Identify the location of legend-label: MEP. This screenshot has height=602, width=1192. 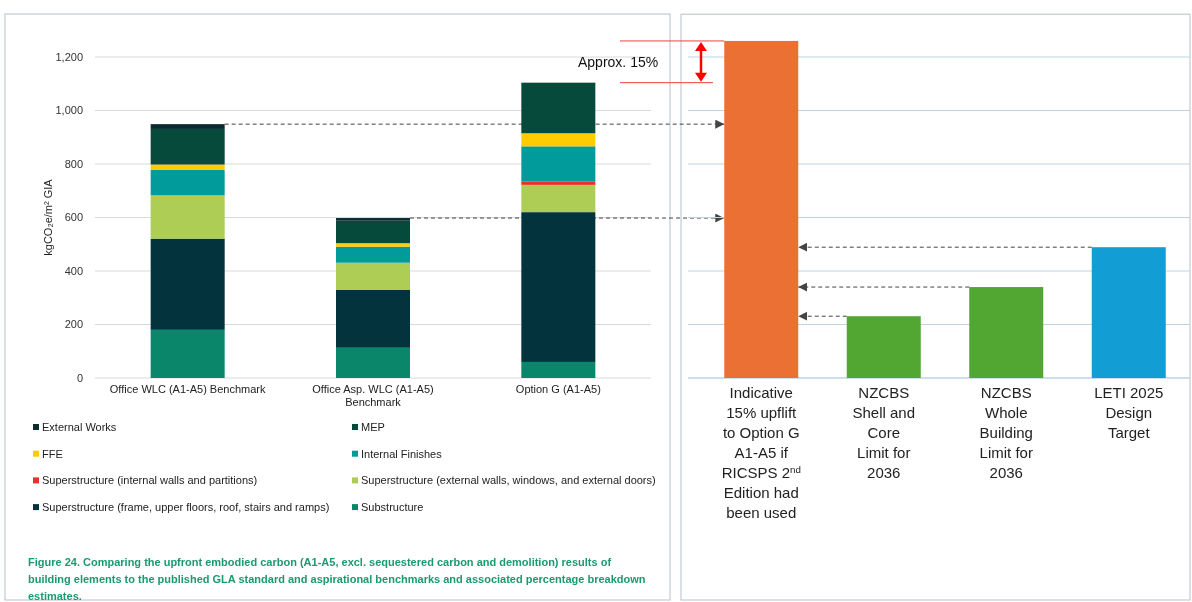
(373, 426).